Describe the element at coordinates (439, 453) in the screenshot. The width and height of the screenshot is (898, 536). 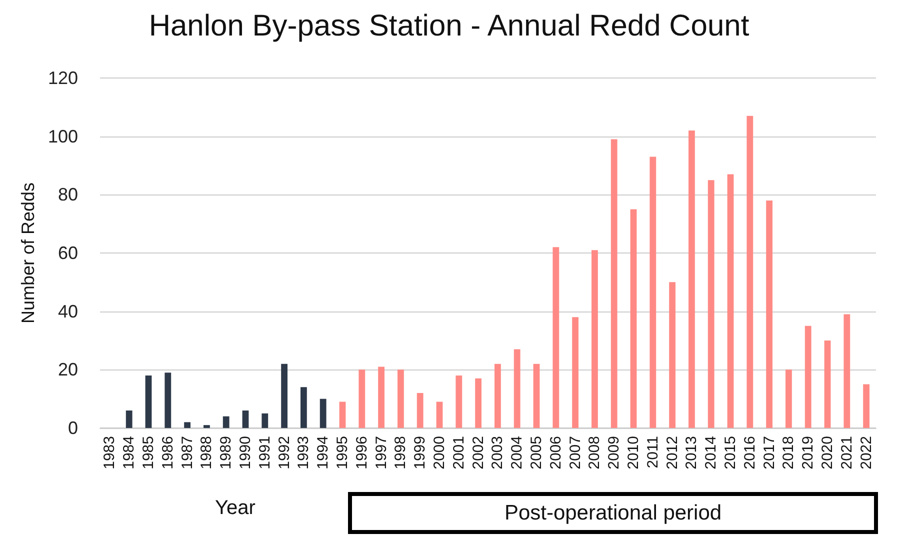
I see `x-tick-label: 2000` at that location.